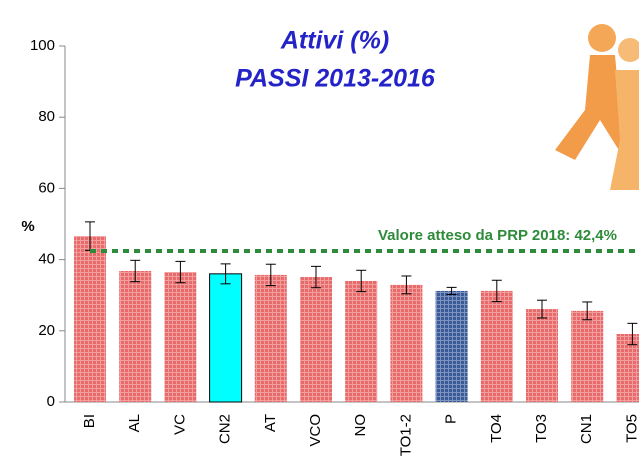 This screenshot has width=639, height=465. Describe the element at coordinates (51, 401) in the screenshot. I see `y-tick-label: 0` at that location.